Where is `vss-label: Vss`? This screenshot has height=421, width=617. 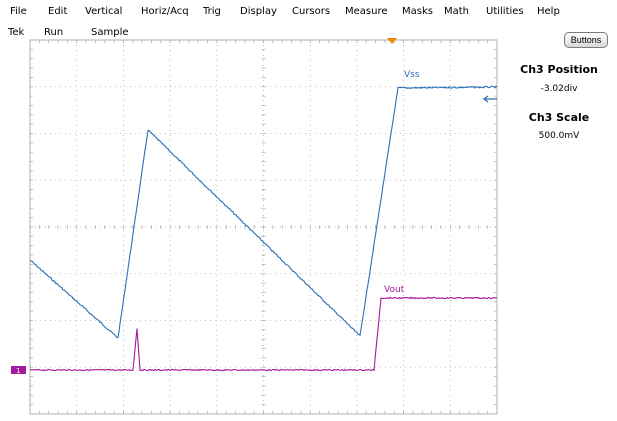 vss-label: Vss is located at coordinates (412, 75).